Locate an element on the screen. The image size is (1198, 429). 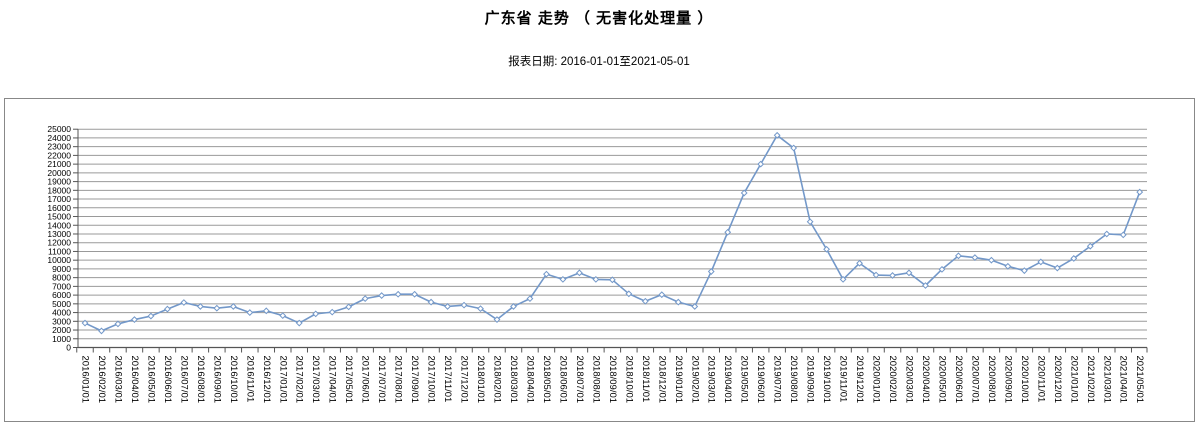
y-axis-tick-label: 13000 is located at coordinates (59, 234).